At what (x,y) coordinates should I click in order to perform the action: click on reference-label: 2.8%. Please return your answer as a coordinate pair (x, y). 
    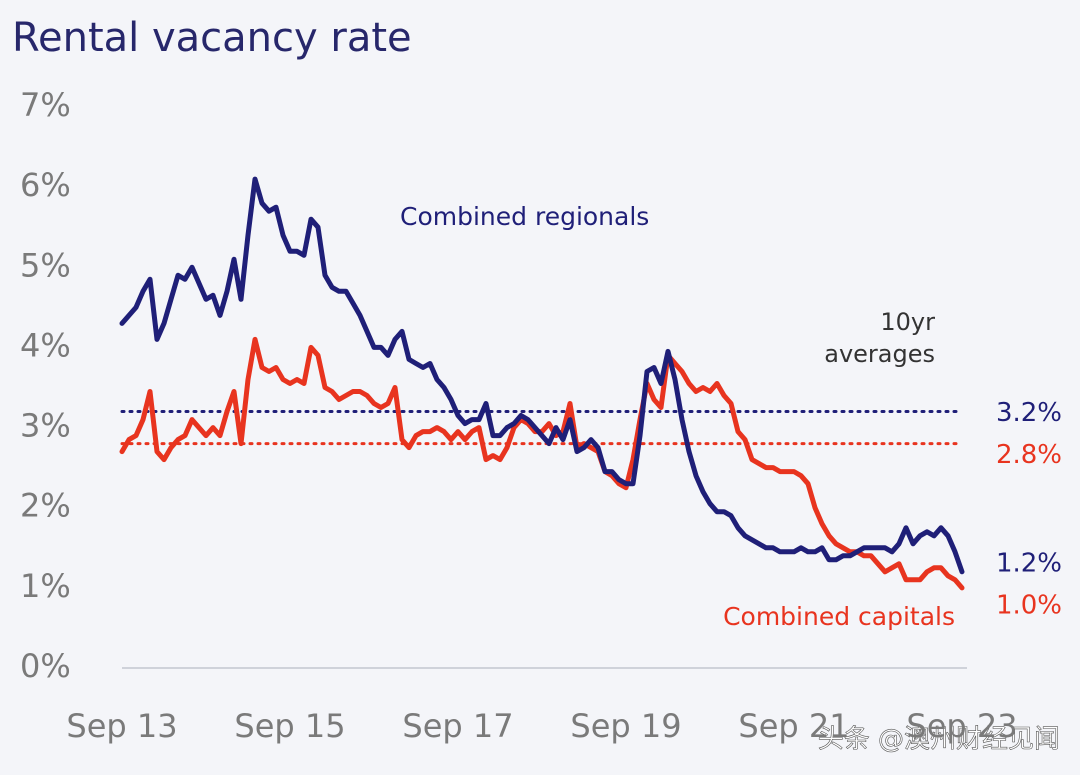
    Looking at the image, I should click on (1029, 455).